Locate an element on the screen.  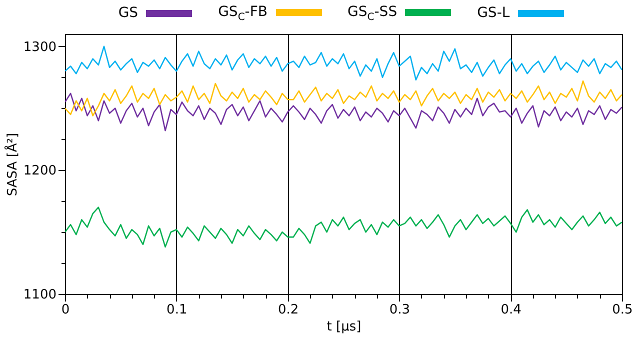
x-tick-label: 0.3 is located at coordinates (399, 310).